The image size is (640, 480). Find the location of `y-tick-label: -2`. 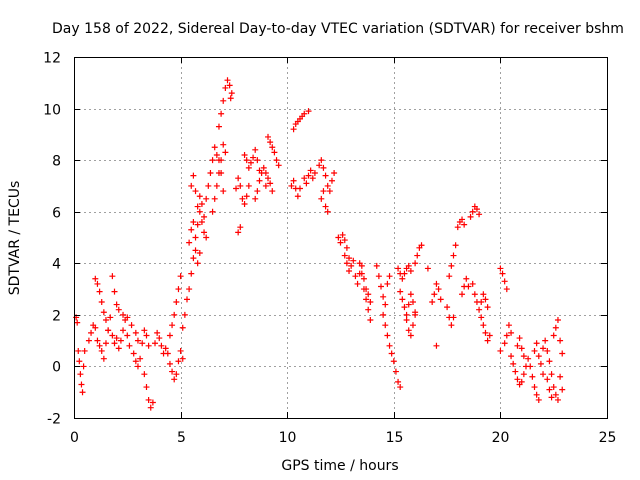

y-tick-label: -2 is located at coordinates (54, 420).